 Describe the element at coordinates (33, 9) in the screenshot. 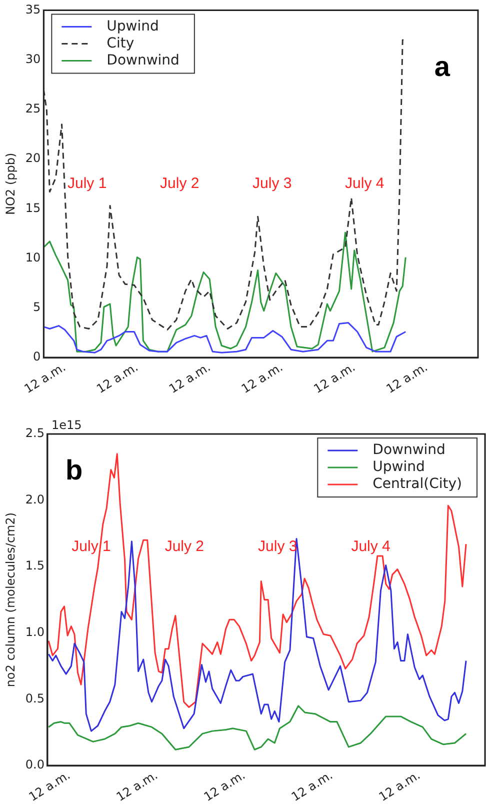

I see `y-tick-label: 35` at that location.